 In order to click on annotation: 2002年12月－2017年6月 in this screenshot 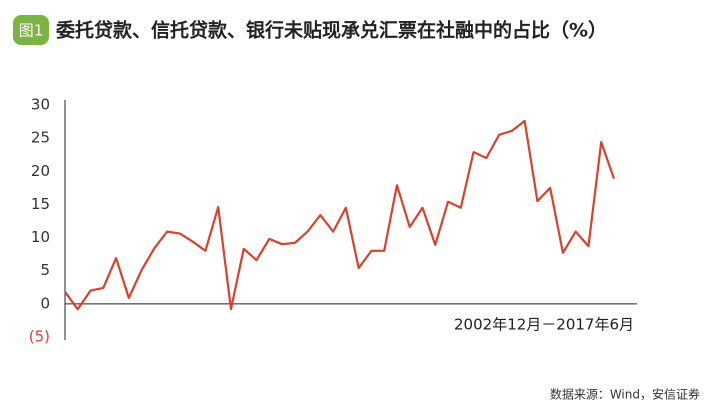, I will do `click(544, 325)`.